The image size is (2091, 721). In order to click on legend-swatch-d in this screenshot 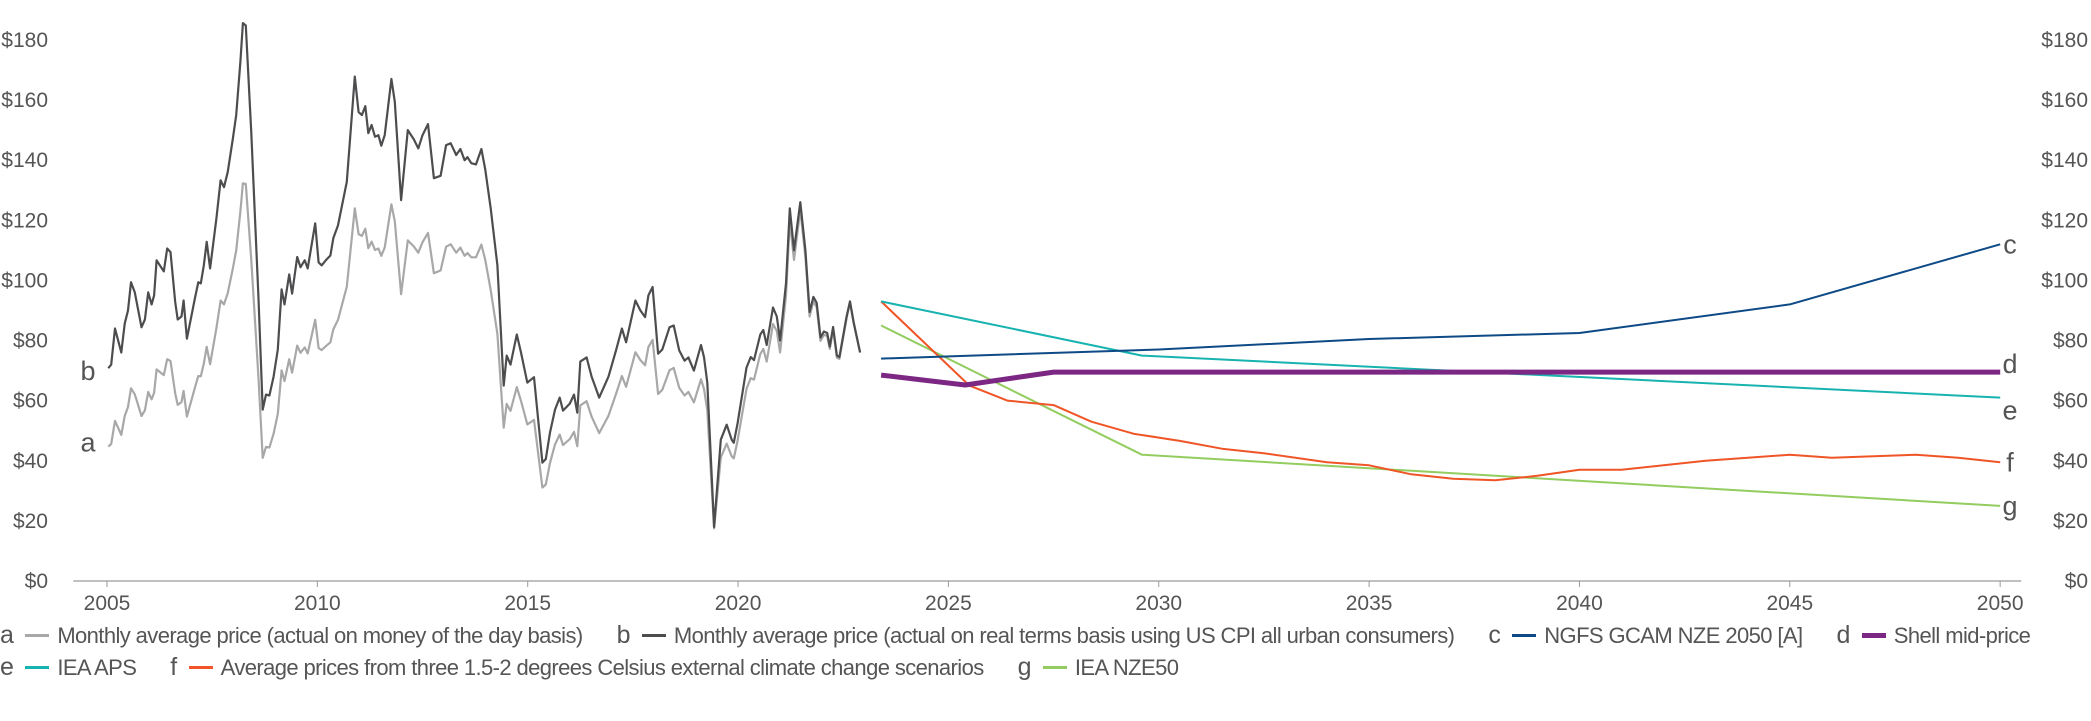, I will do `click(1873, 635)`.